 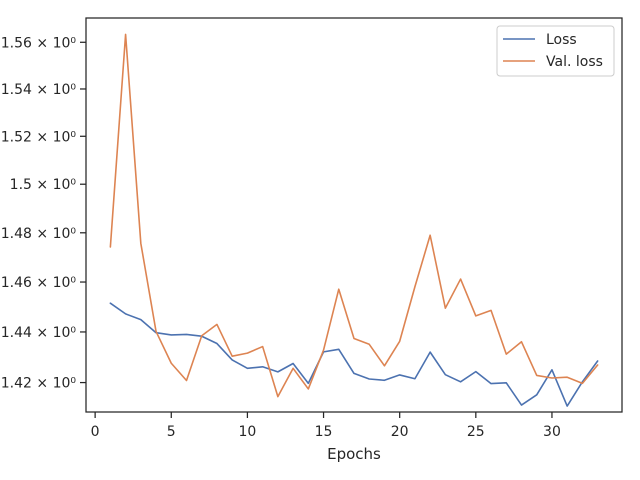 What do you see at coordinates (476, 432) in the screenshot?
I see `x-tick-label: 25` at bounding box center [476, 432].